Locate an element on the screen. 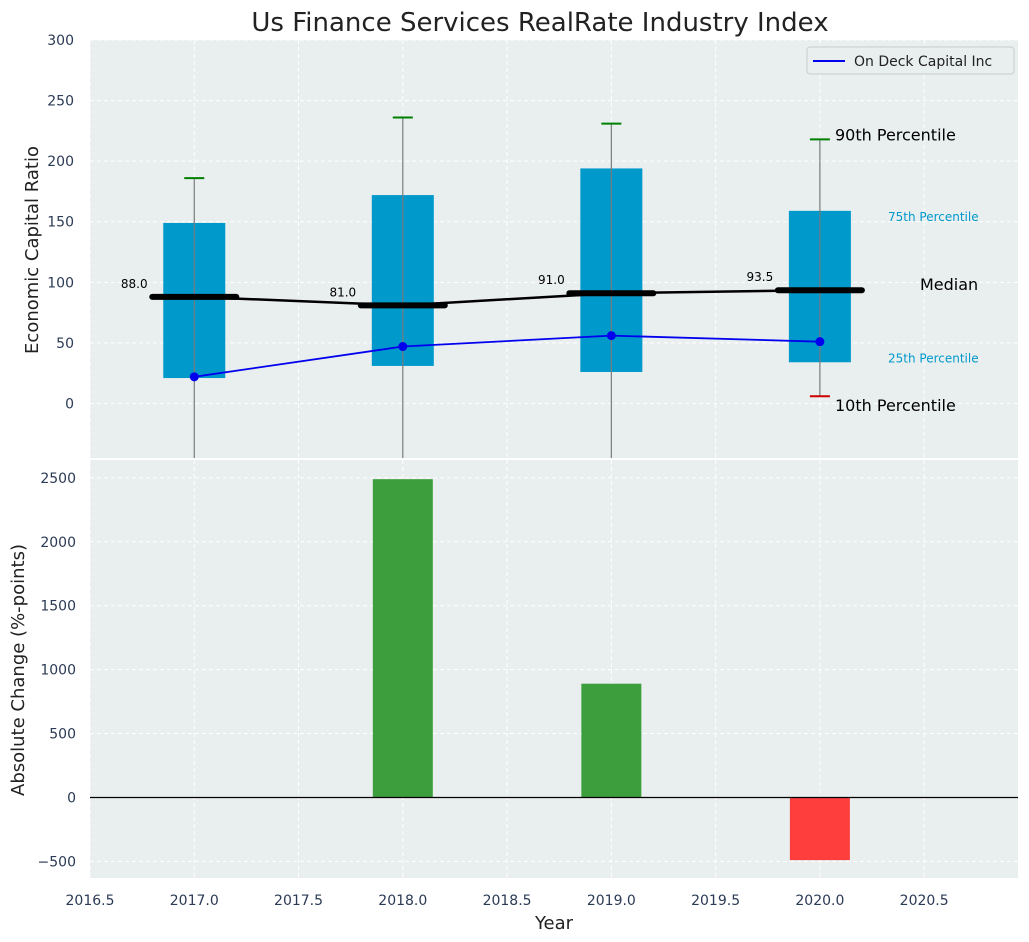 The height and width of the screenshot is (942, 1029). company-line is located at coordinates (507, 356).